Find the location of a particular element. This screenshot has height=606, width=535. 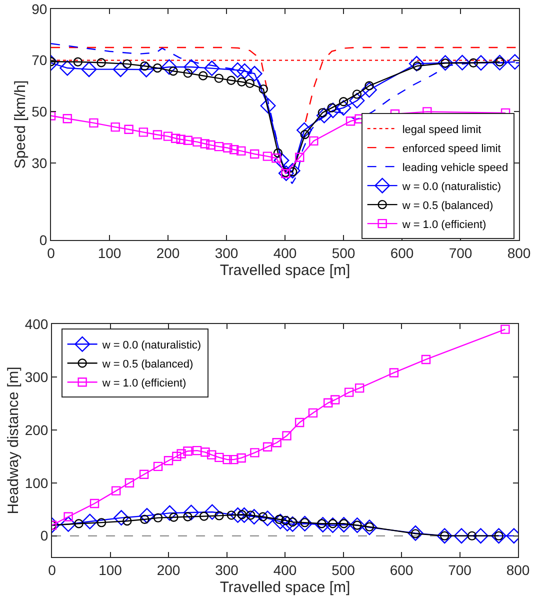

y-tick-label: 90 is located at coordinates (40, 8).